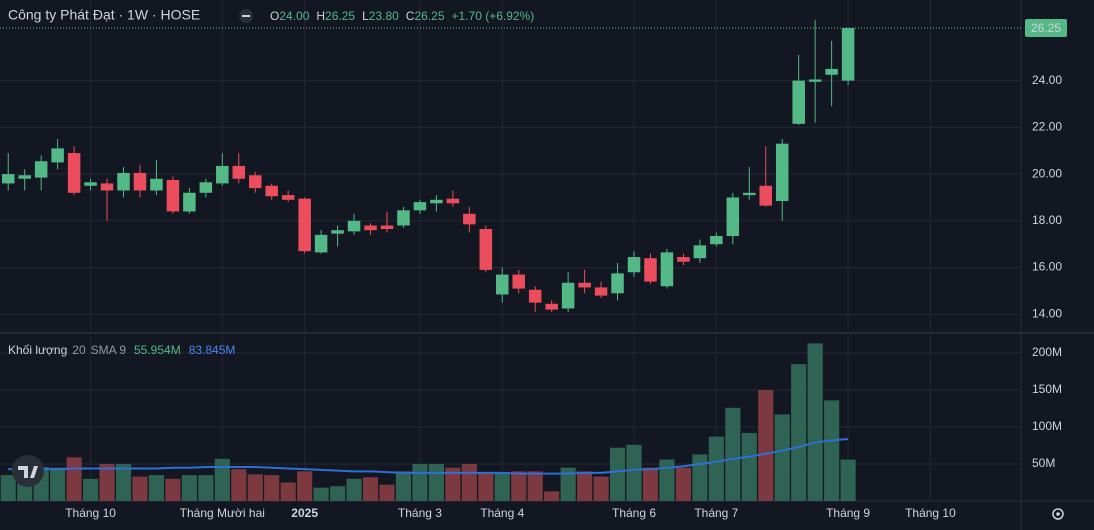 Image resolution: width=1094 pixels, height=530 pixels. What do you see at coordinates (502, 513) in the screenshot?
I see `x-tick-label: Tháng 4` at bounding box center [502, 513].